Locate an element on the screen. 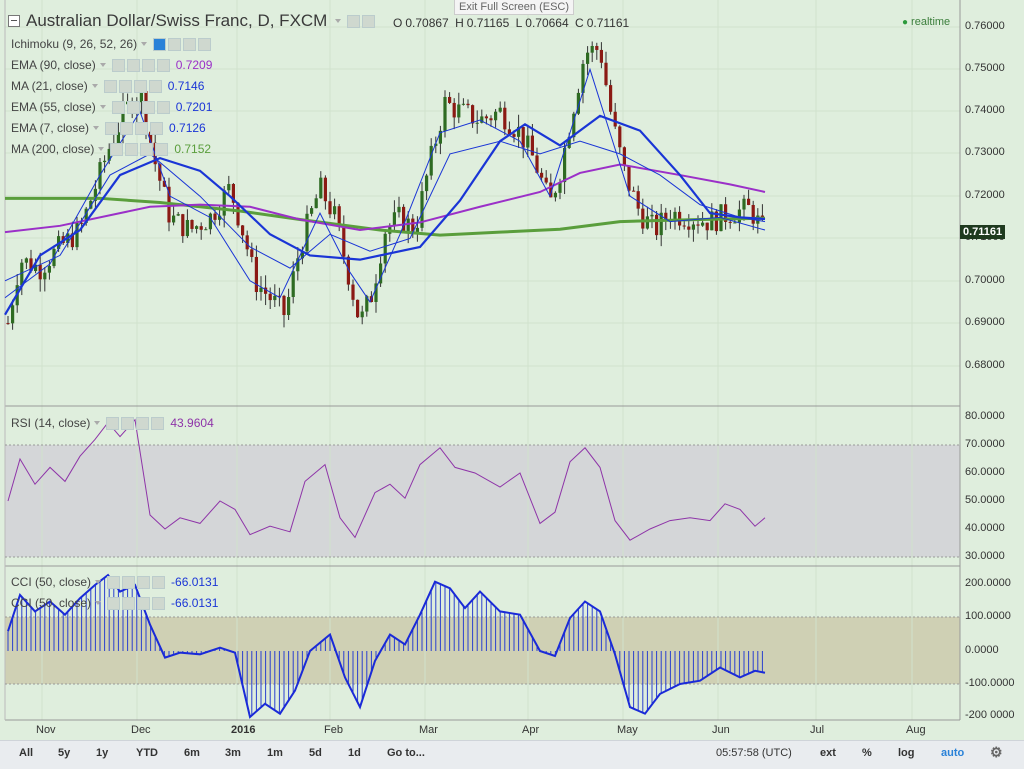 This screenshot has height=769, width=1024. collapse-icon is located at coordinates (14, 21).